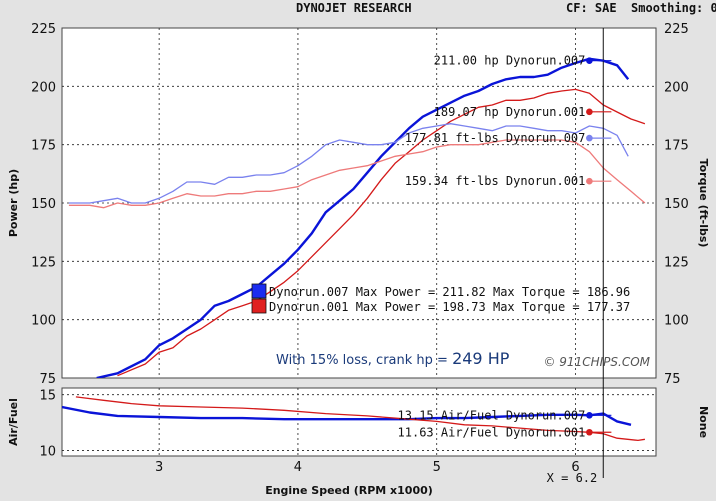 This screenshot has width=716, height=501. I want to click on x-tick-label: 6, so click(575, 467).